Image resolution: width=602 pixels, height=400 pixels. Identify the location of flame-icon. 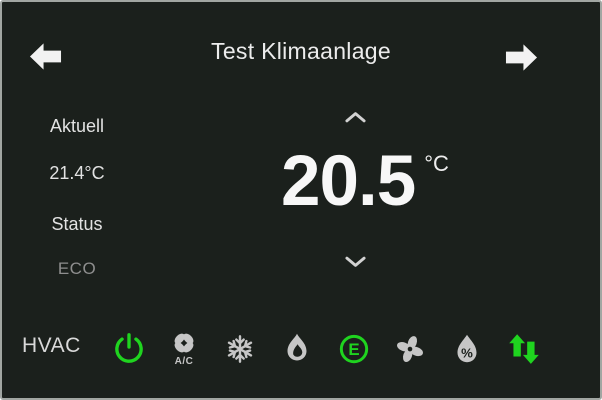
(297, 348).